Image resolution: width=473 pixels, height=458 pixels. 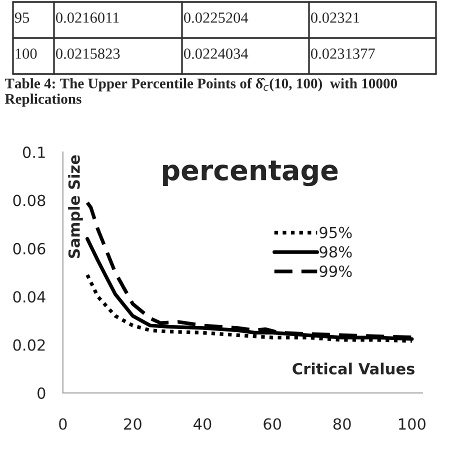 What do you see at coordinates (336, 271) in the screenshot?
I see `legend-label: 99%` at bounding box center [336, 271].